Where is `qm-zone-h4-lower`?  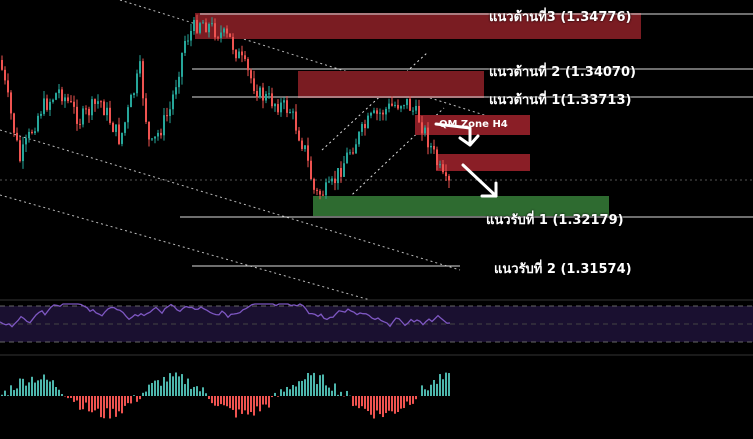
qm-zone-h4-lower is located at coordinates (483, 162).